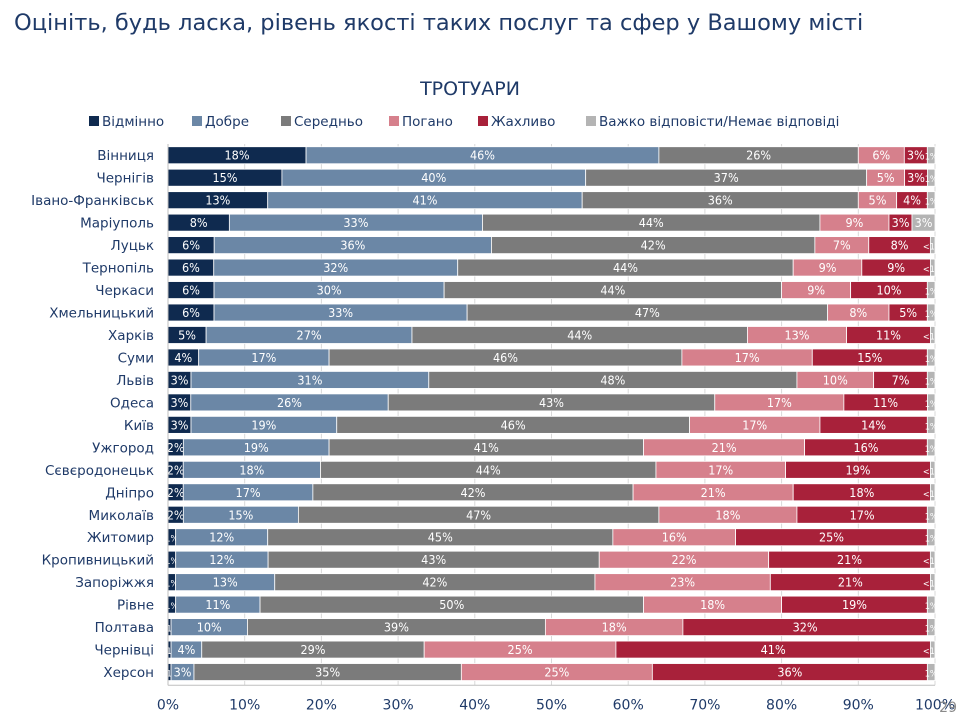 This screenshot has height=723, width=971. What do you see at coordinates (120, 538) in the screenshot?
I see `category-label: Житомир` at bounding box center [120, 538].